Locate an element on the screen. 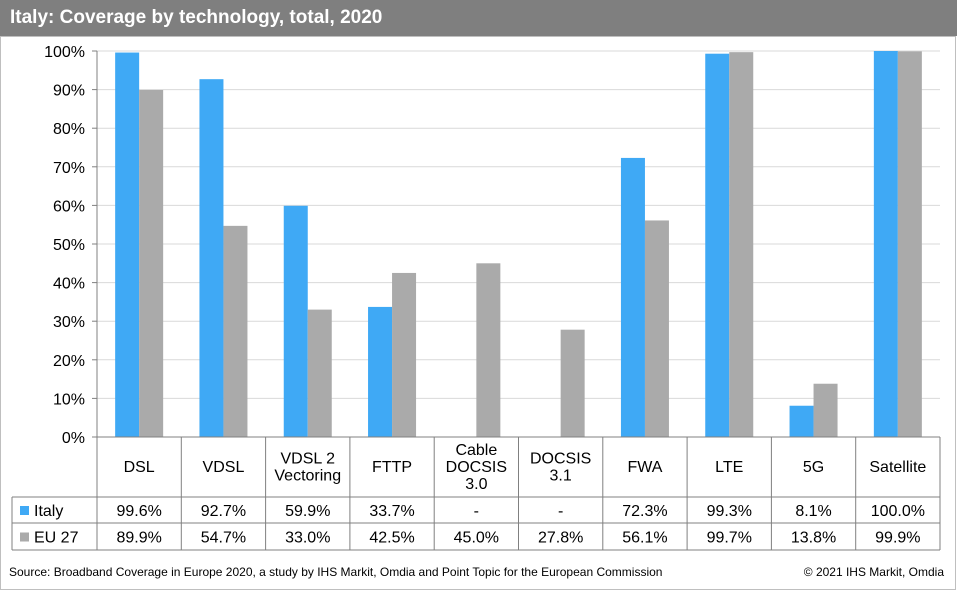  data-label: 99.6% is located at coordinates (138, 511).